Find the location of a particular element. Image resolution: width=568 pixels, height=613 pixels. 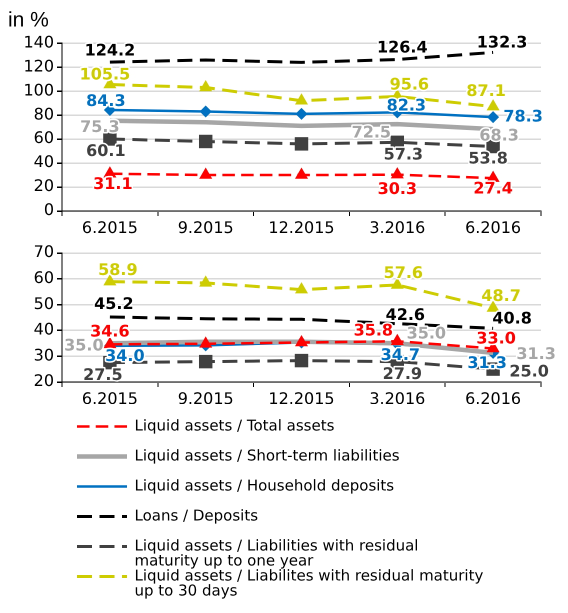

y-tick-label: 30 is located at coordinates (44, 354).